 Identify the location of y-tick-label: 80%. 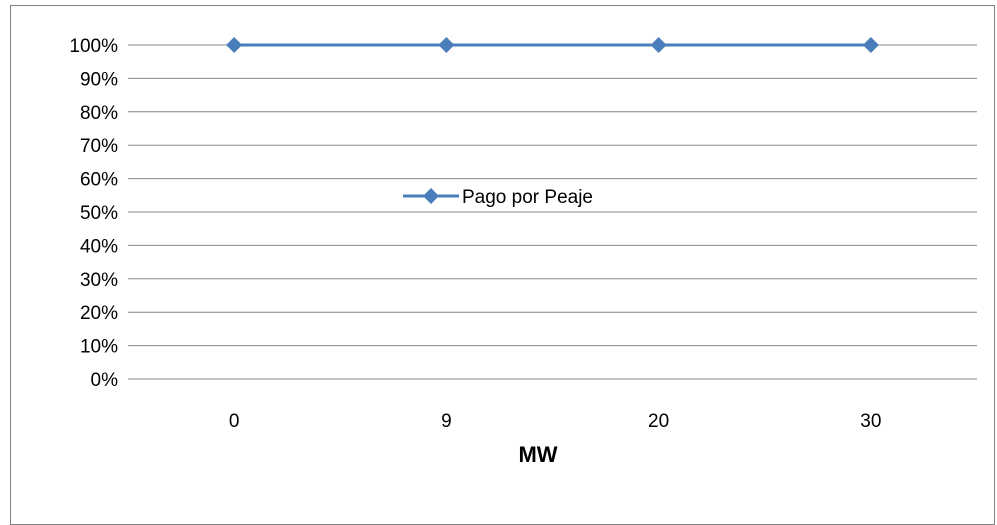
(99, 113).